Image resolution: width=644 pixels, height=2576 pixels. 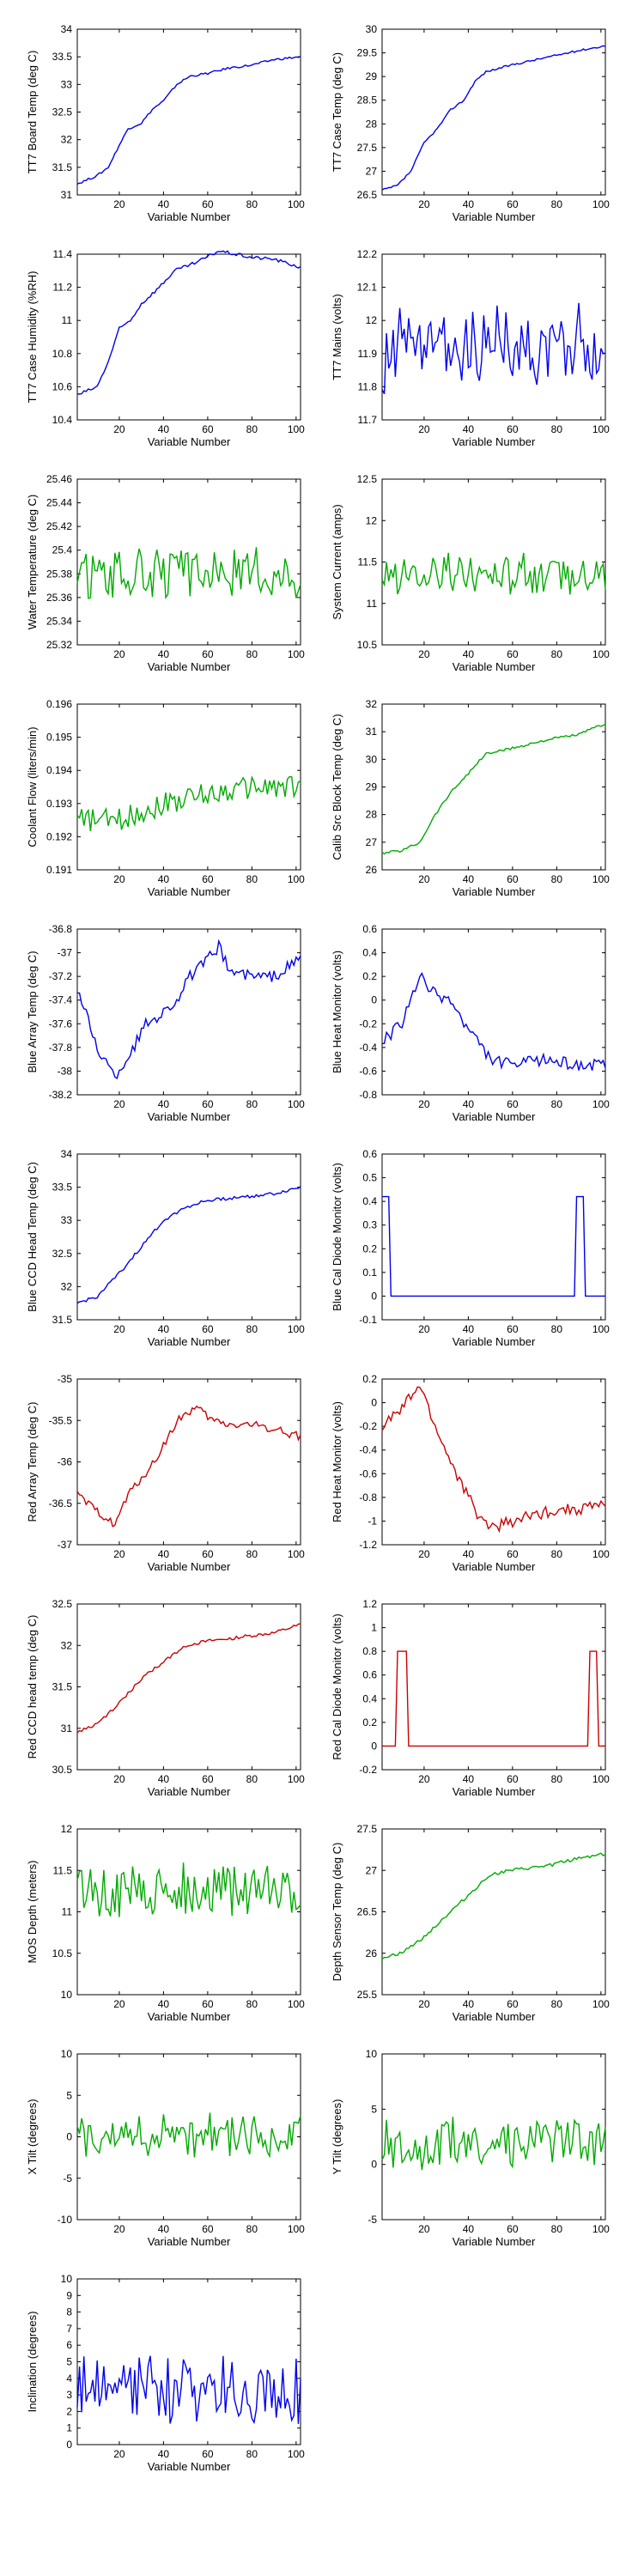 What do you see at coordinates (69, 2411) in the screenshot?
I see `y-tick-label: 2` at bounding box center [69, 2411].